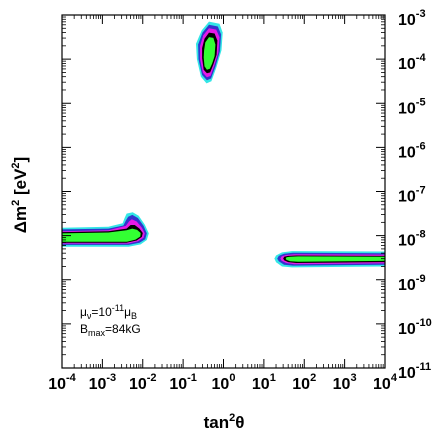  I want to click on x-tick-label: 10⁴, so click(385, 382).